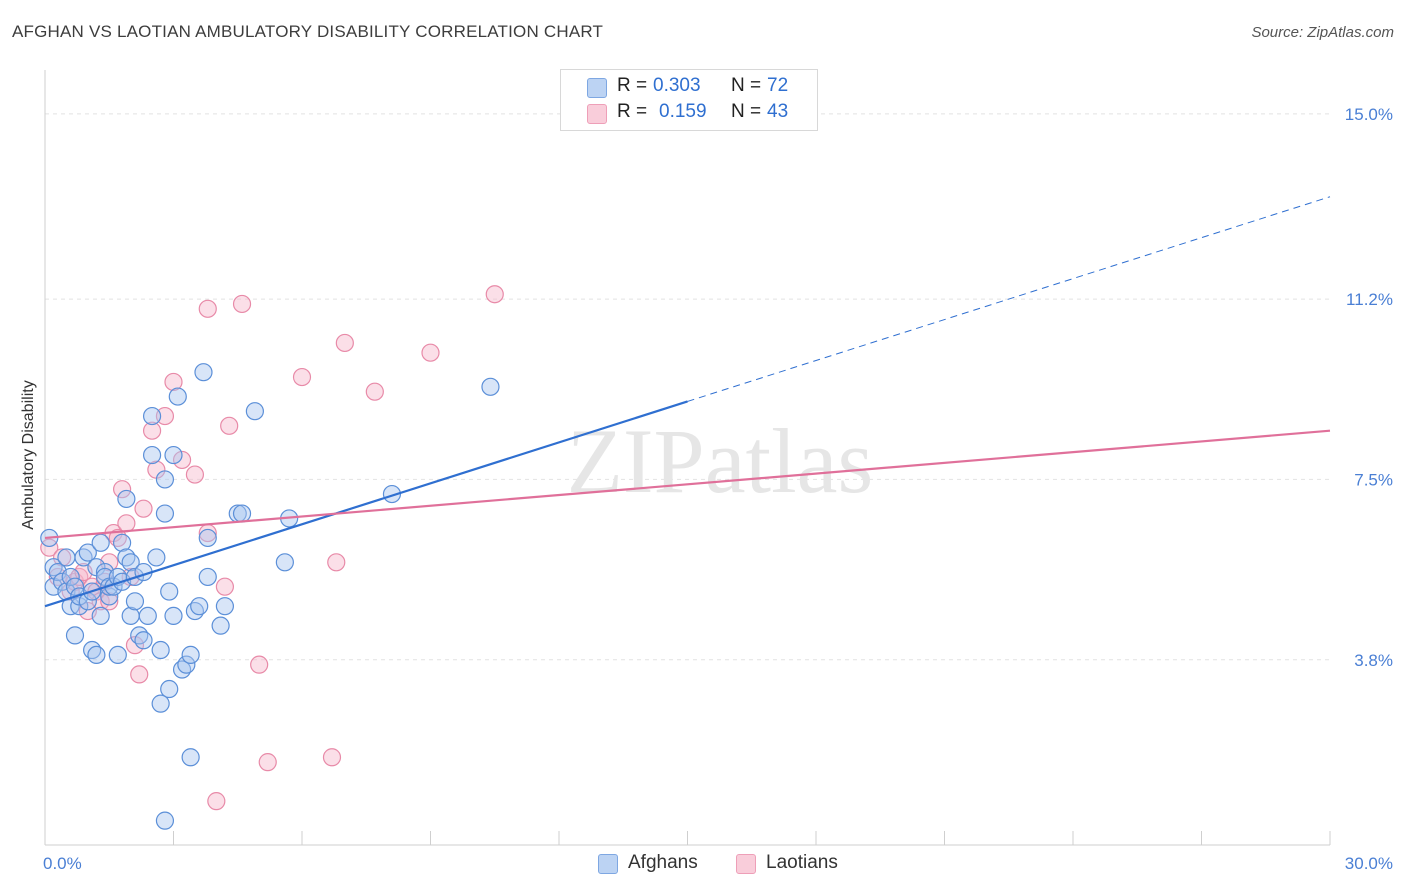 Image resolution: width=1406 pixels, height=892 pixels. What do you see at coordinates (62, 863) in the screenshot?
I see `x-tick-label: 0.0%` at bounding box center [62, 863].